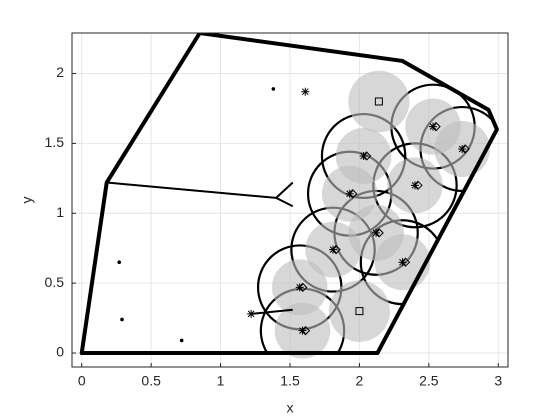  What do you see at coordinates (60, 212) in the screenshot?
I see `y-tick-label: 1` at bounding box center [60, 212].